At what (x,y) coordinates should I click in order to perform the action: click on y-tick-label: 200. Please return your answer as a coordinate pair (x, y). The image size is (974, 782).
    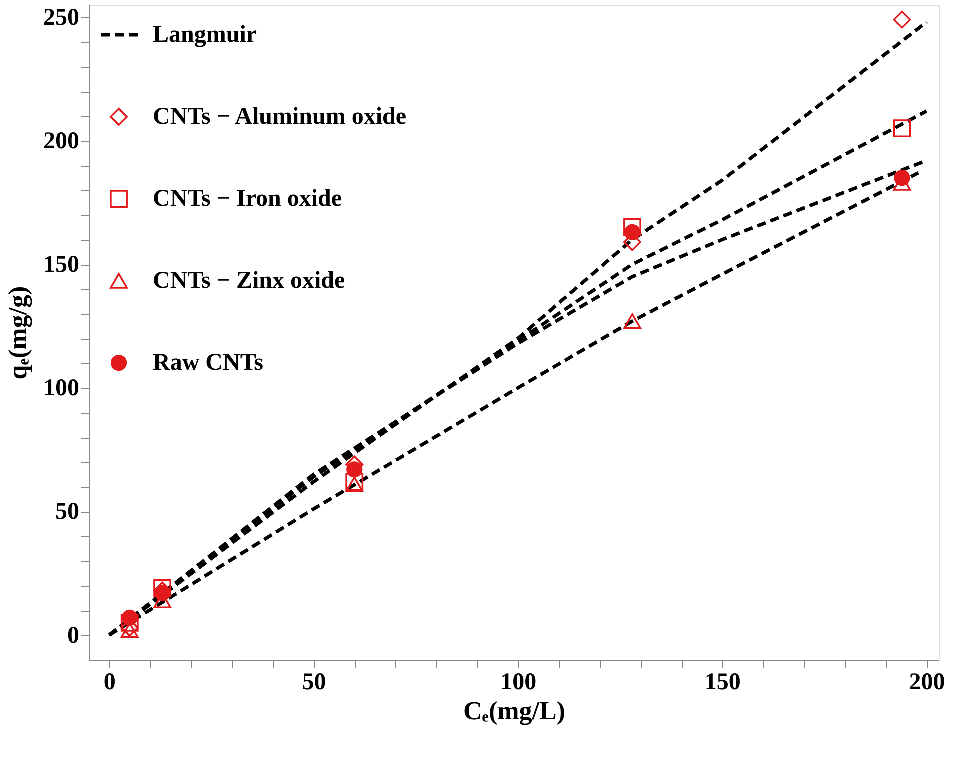
    Looking at the image, I should click on (62, 141).